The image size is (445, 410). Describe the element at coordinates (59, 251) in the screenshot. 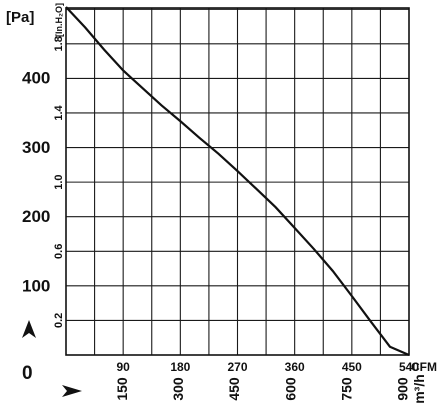

I see `y-tick-label-inh2o: 0.6` at that location.